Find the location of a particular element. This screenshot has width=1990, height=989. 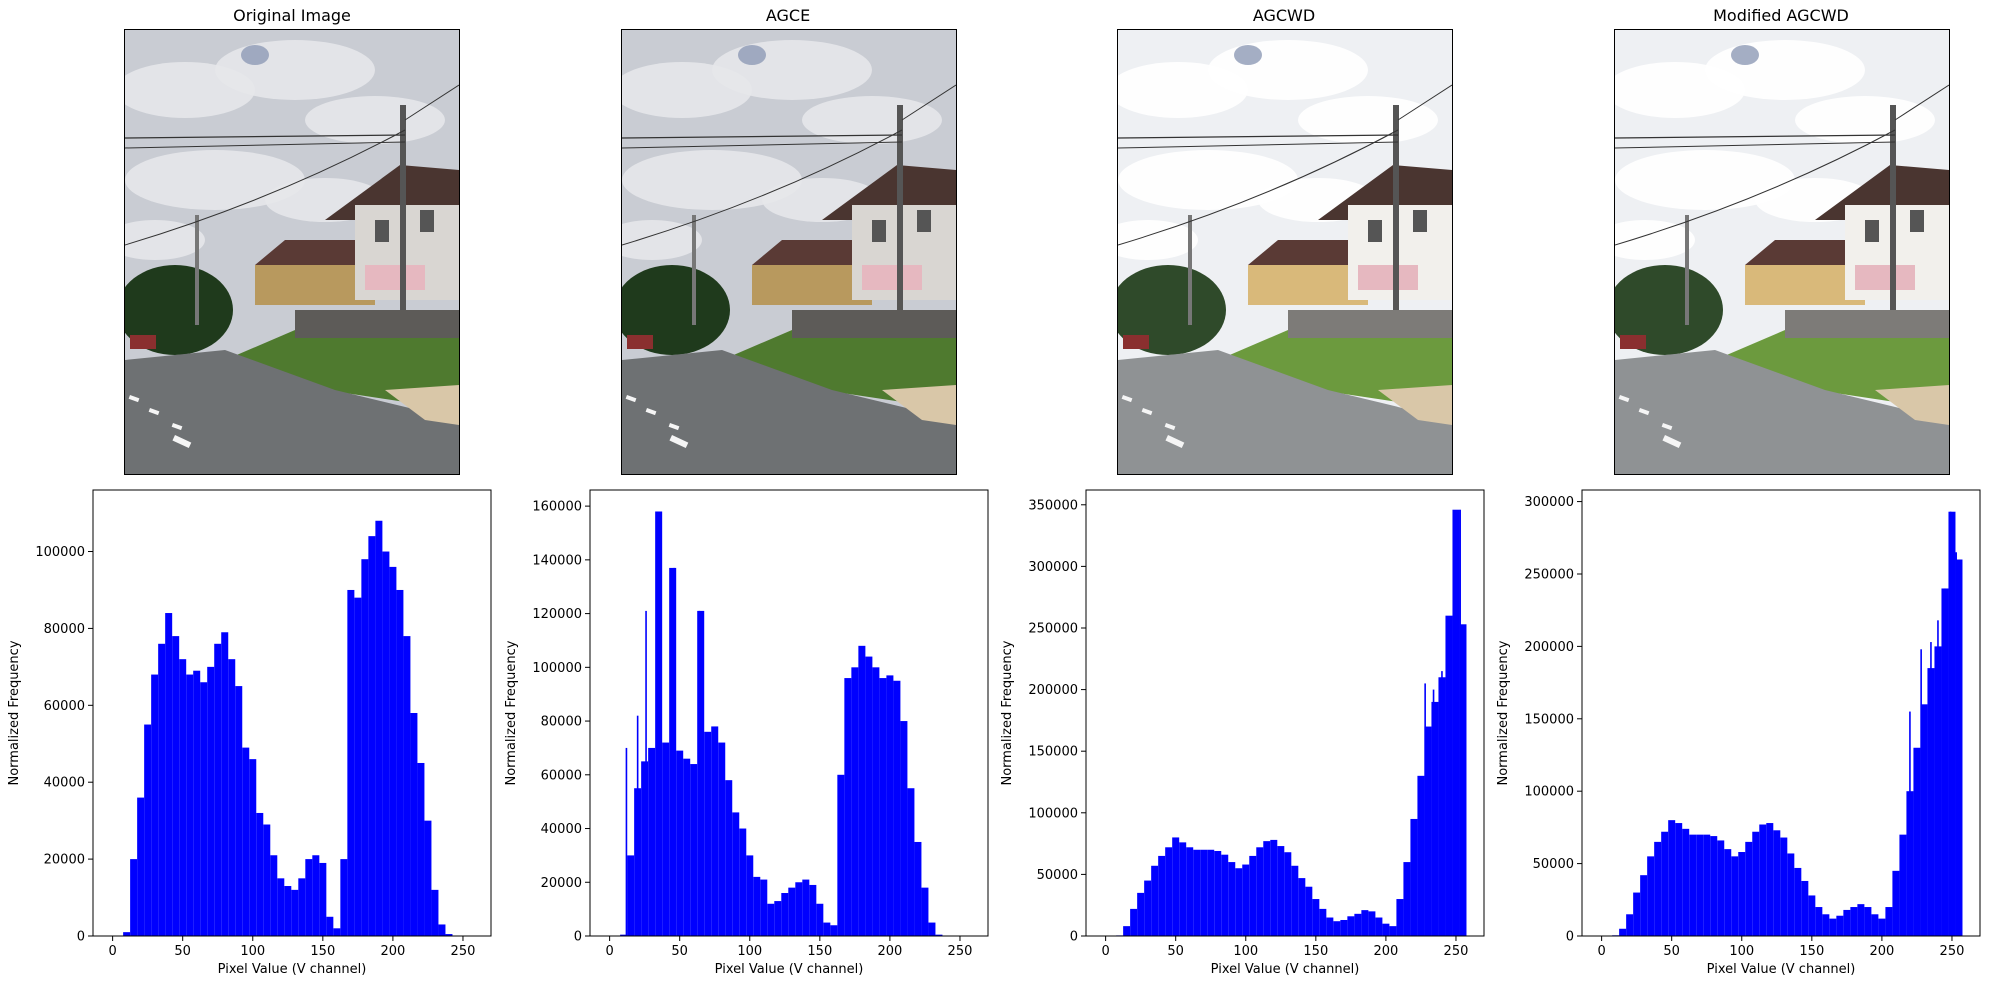

y-tick-label: 40000 is located at coordinates (64, 783).